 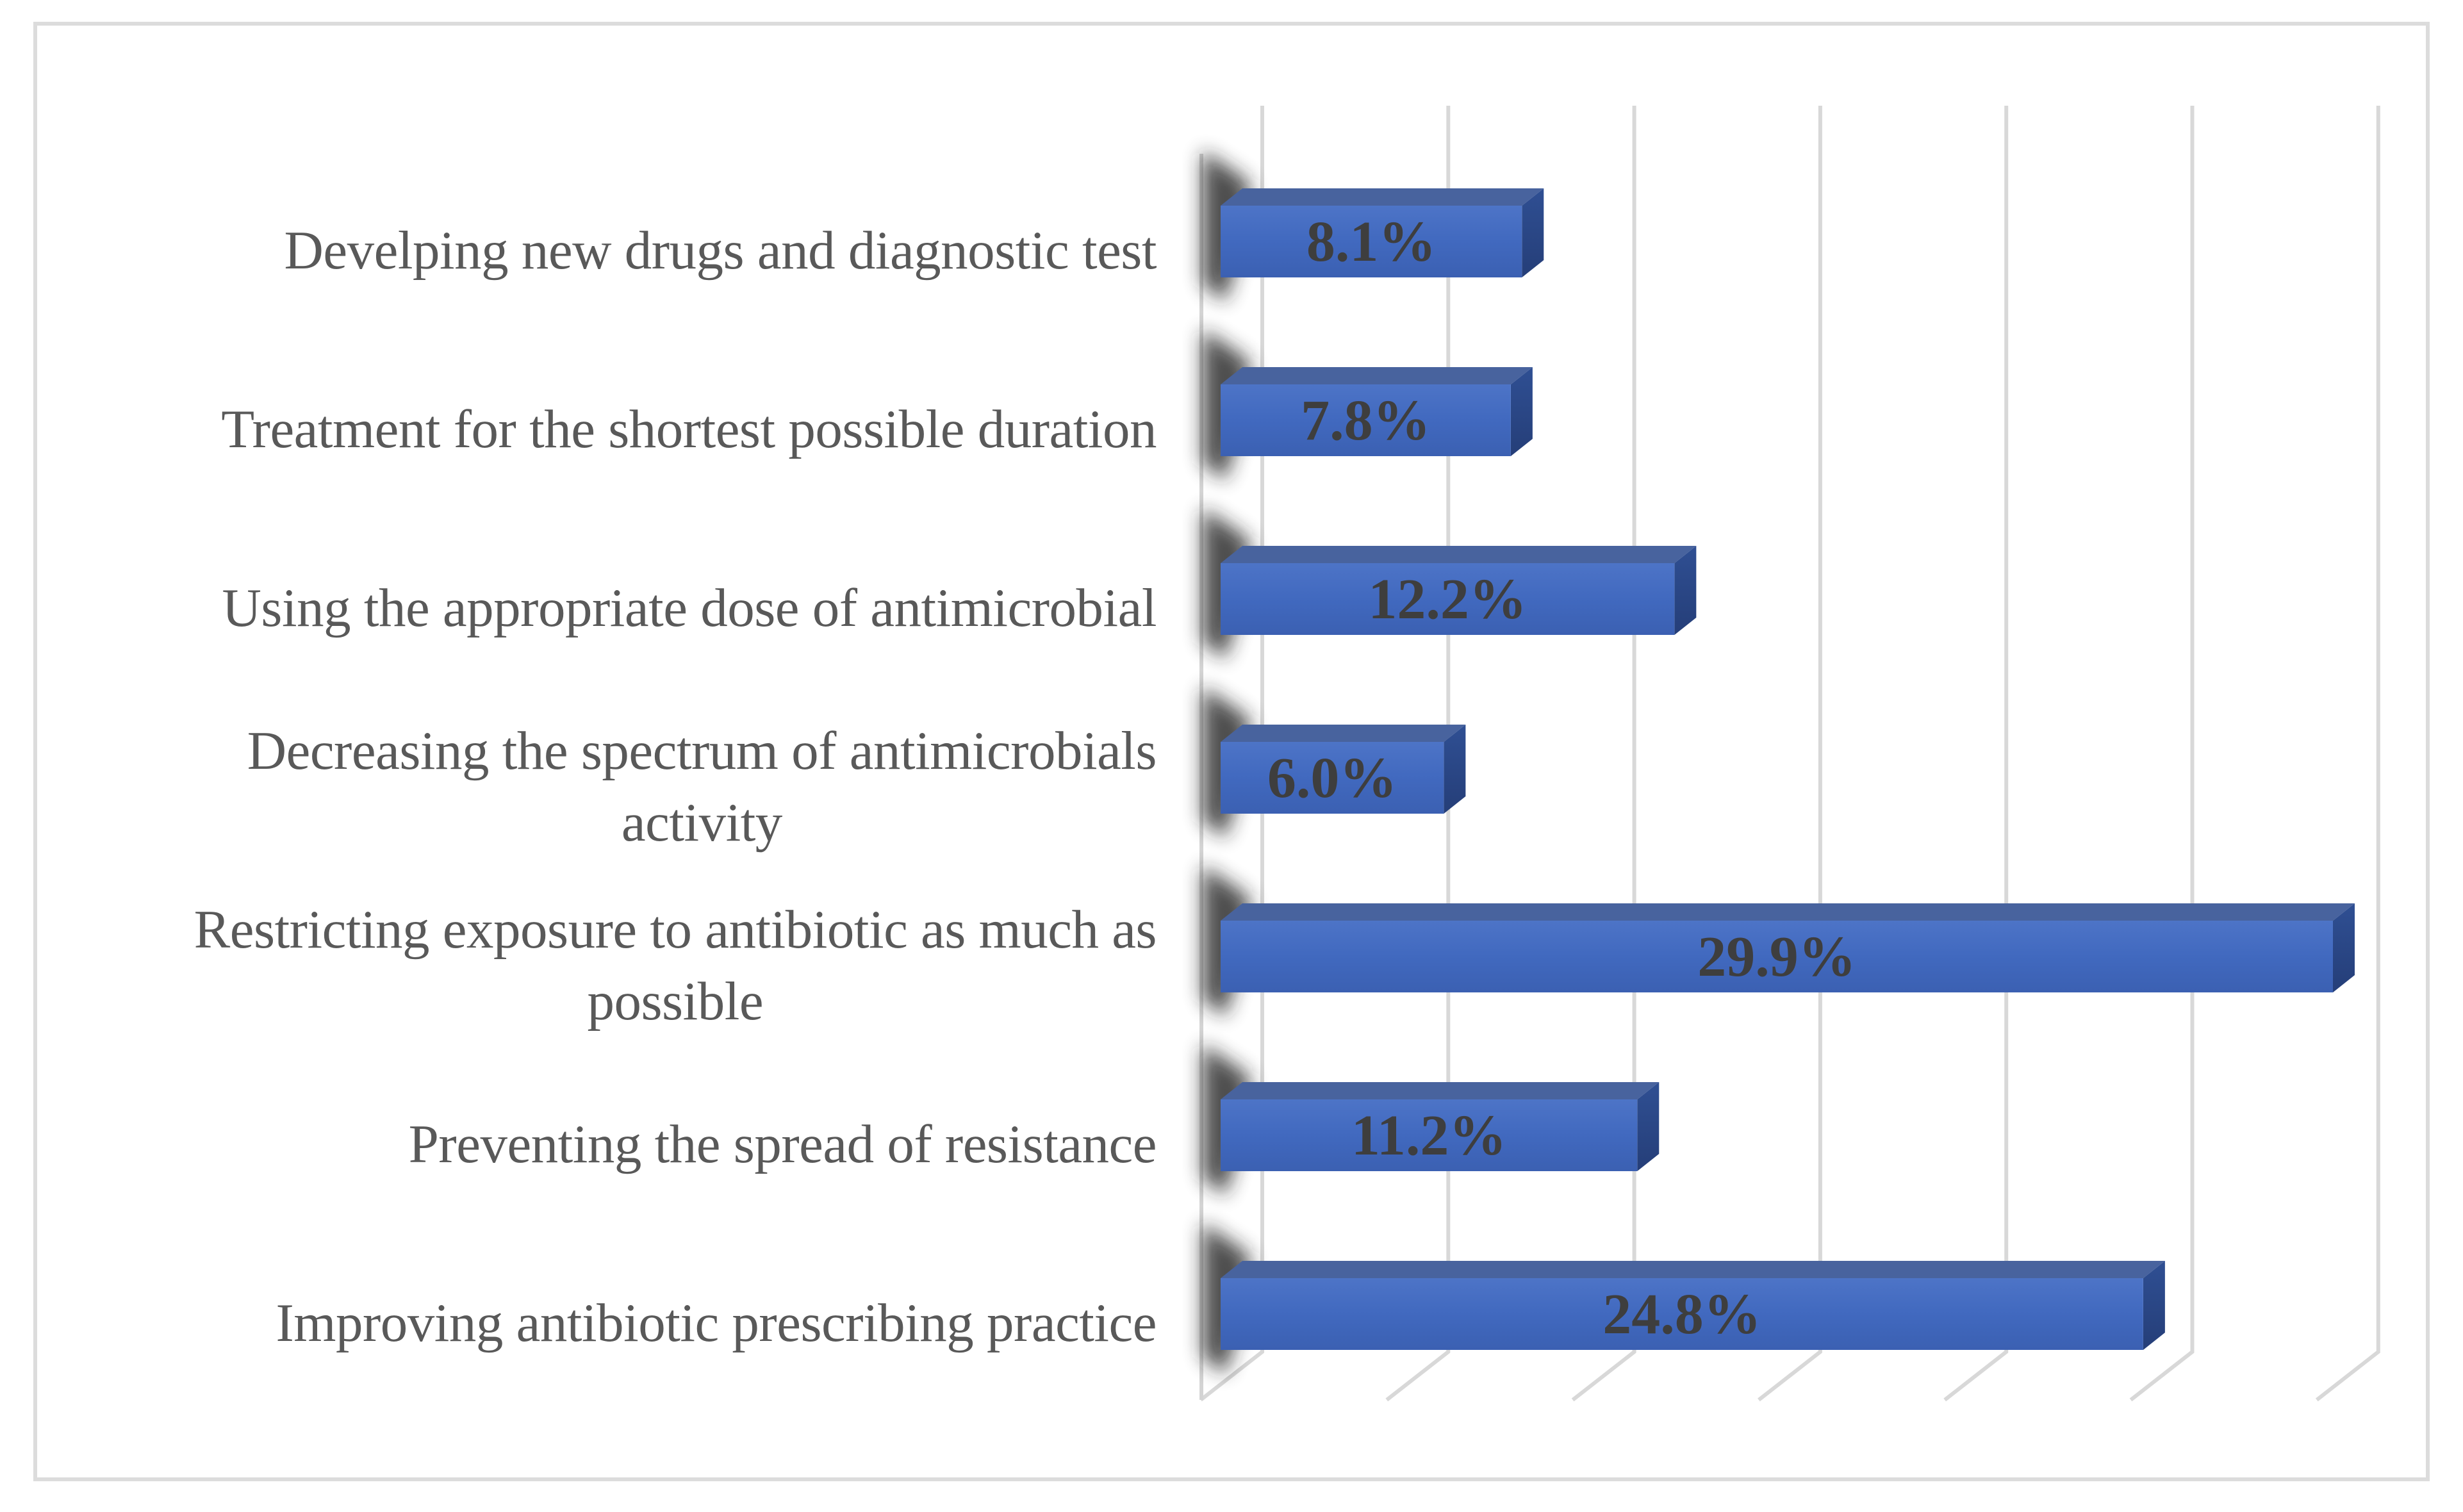 I want to click on bar-value-label: 7.8%, so click(x=1366, y=420).